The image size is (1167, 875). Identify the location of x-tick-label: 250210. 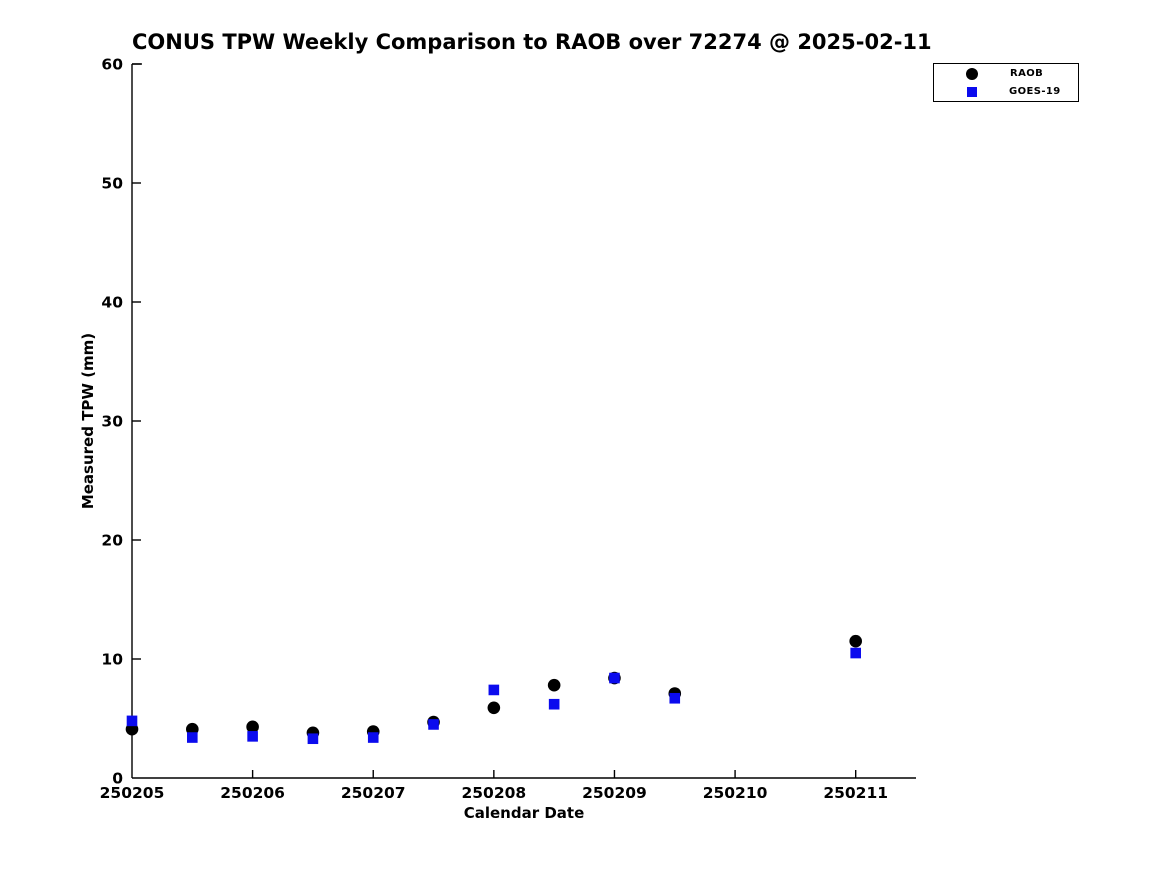
(735, 793).